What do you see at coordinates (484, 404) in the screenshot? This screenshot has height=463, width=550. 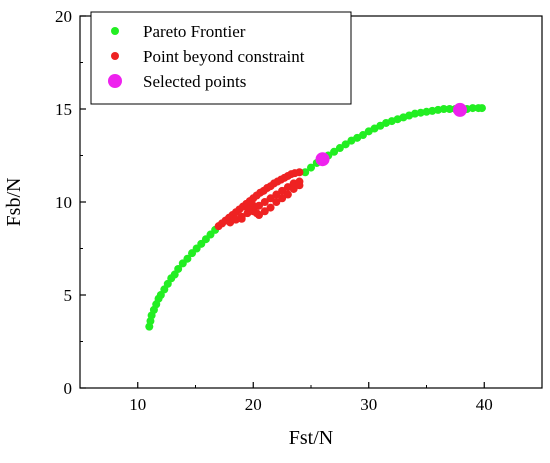 I see `x-tick-label: 40` at bounding box center [484, 404].